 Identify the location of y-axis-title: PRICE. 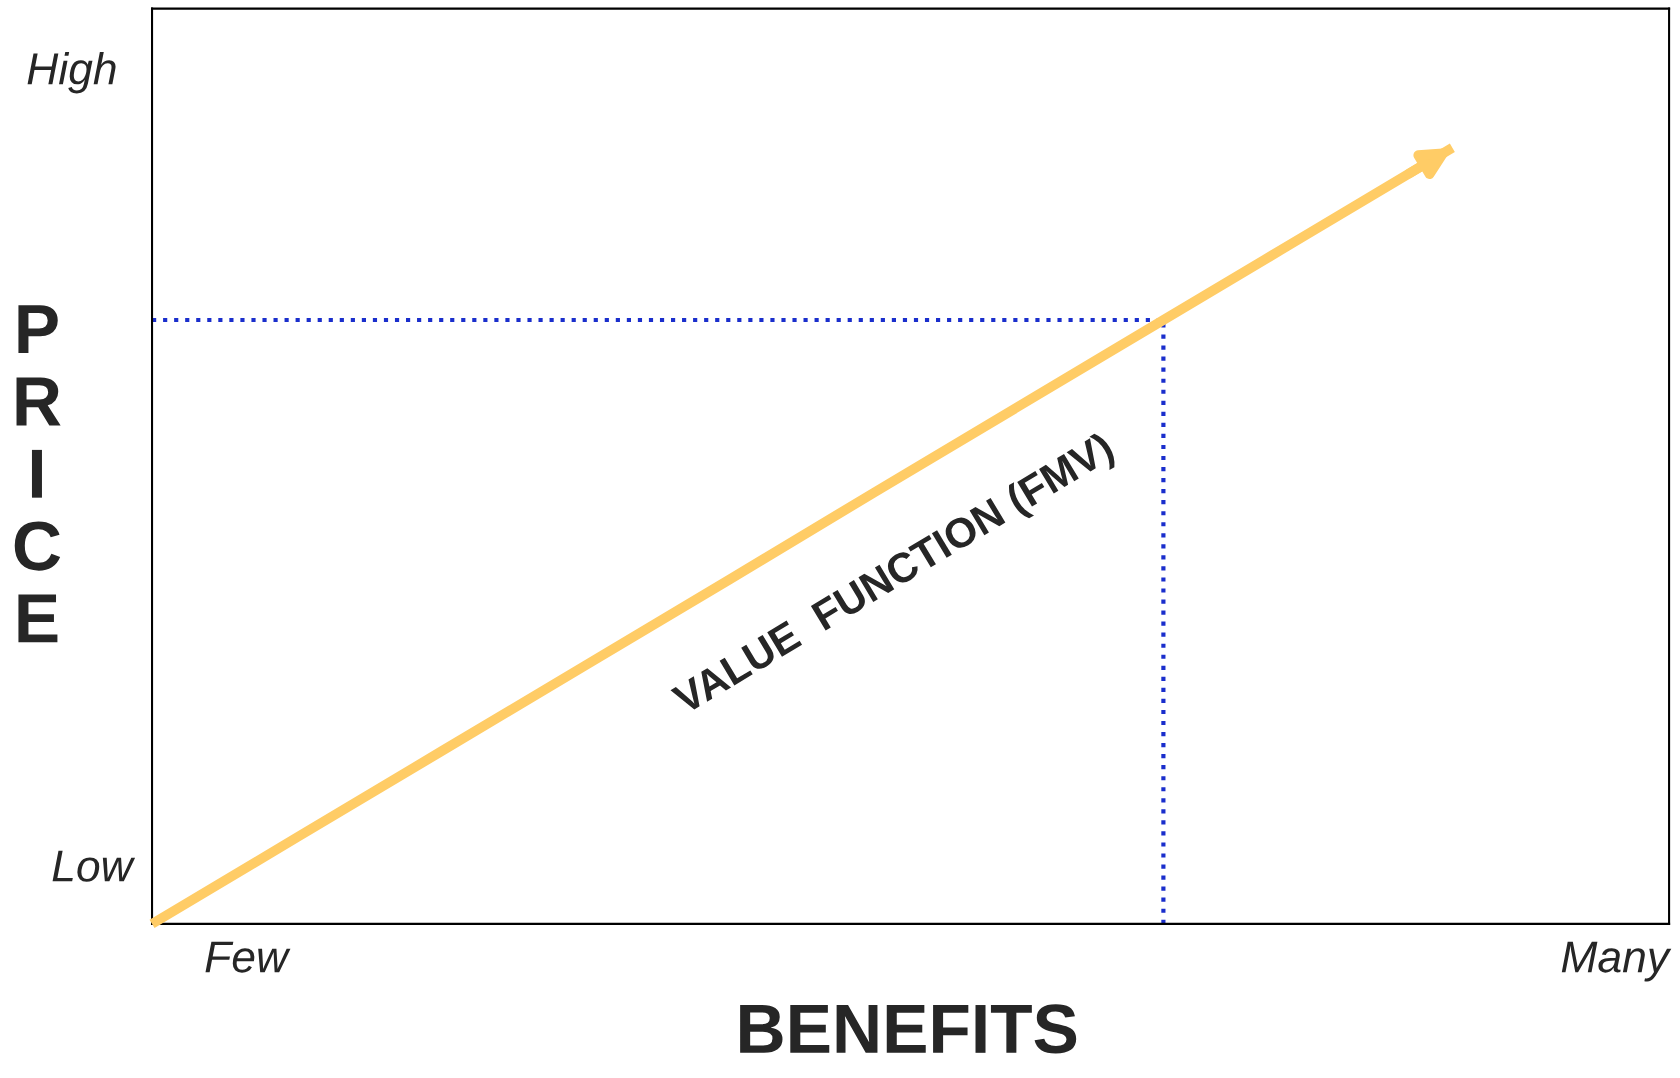
(37, 474).